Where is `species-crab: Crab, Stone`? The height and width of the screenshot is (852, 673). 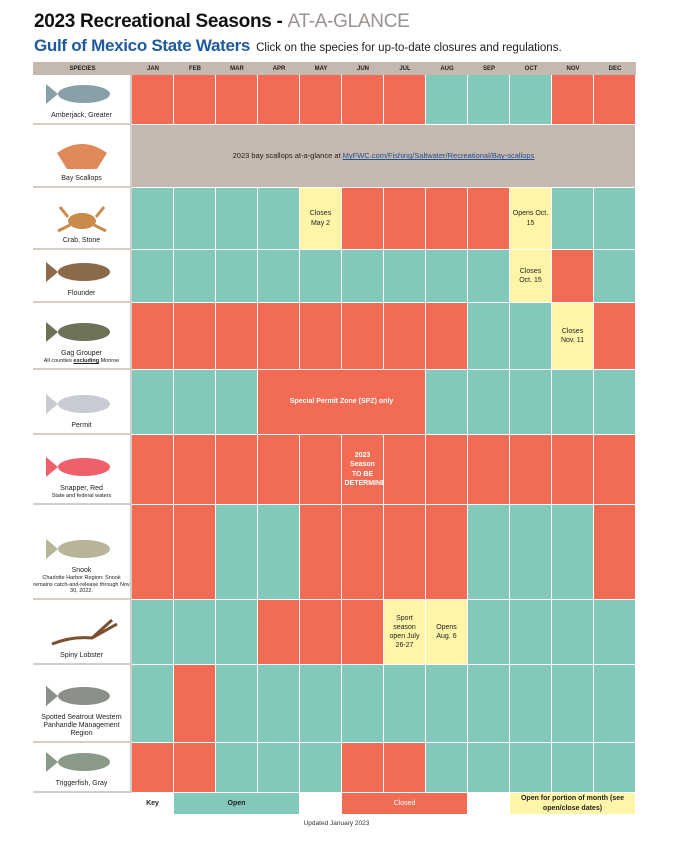
species-crab: Crab, Stone is located at coordinates (82, 219).